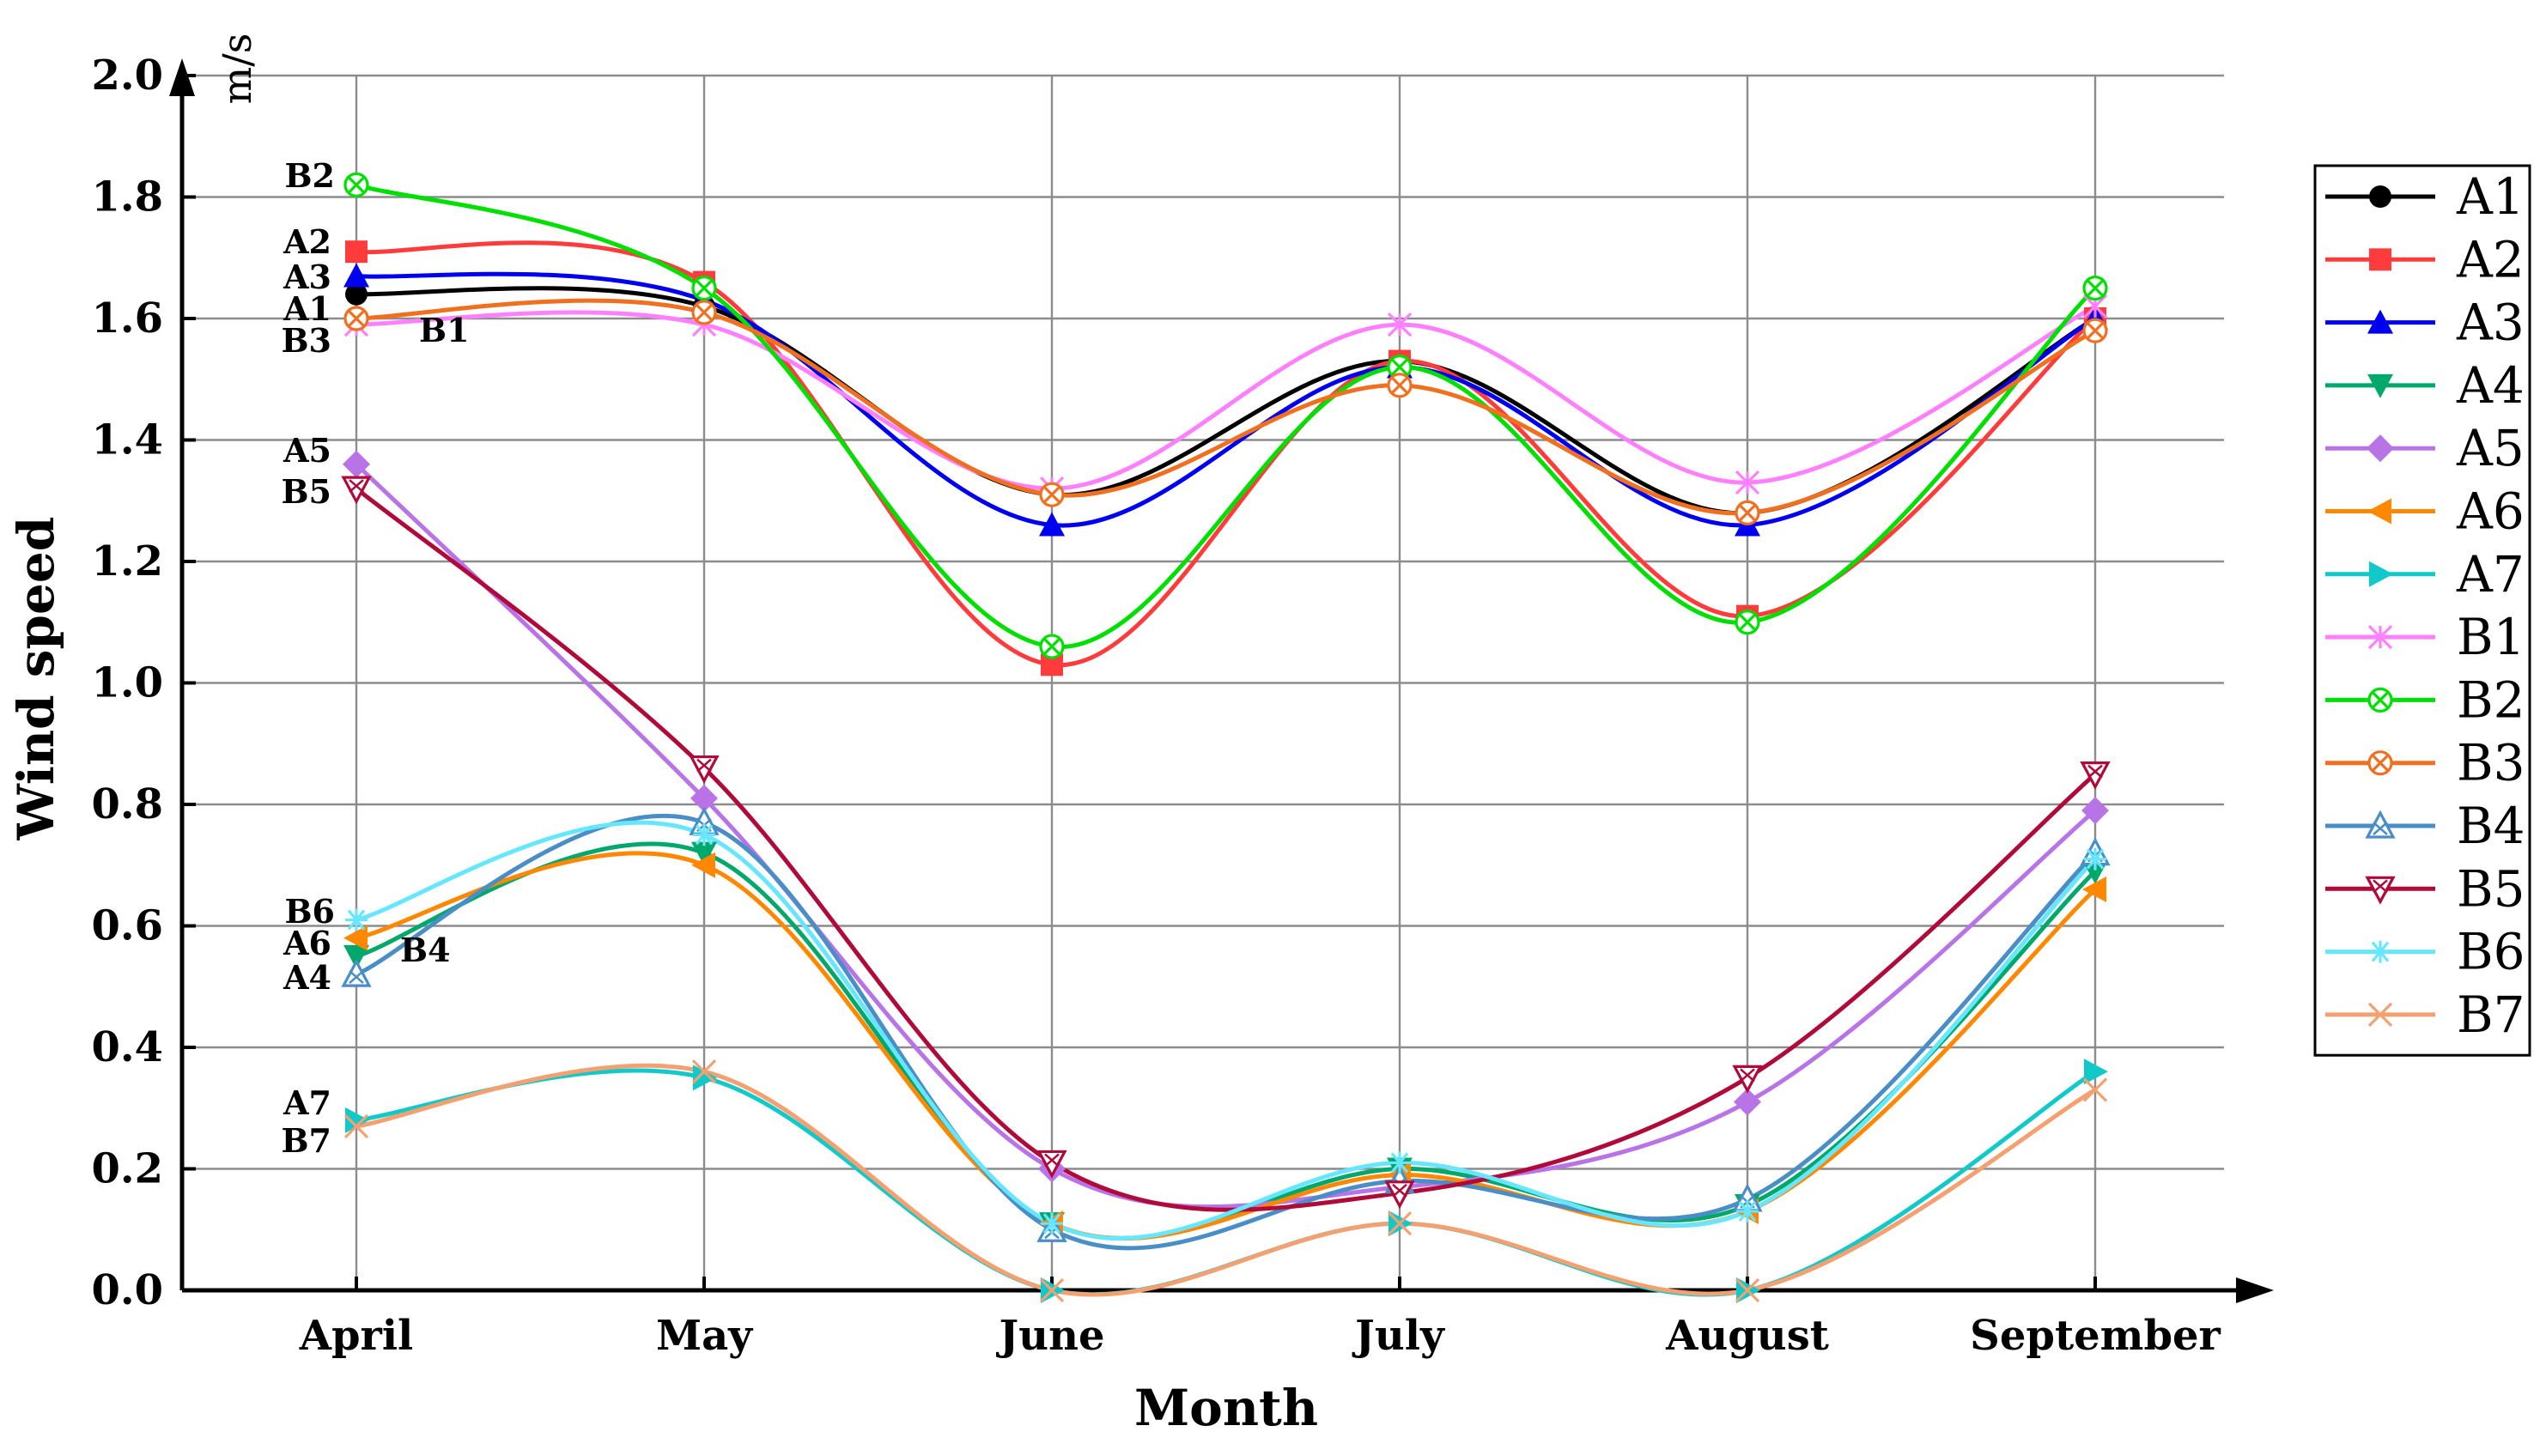 This screenshot has width=2546, height=1456. I want to click on data-point-b2-may, so click(704, 288).